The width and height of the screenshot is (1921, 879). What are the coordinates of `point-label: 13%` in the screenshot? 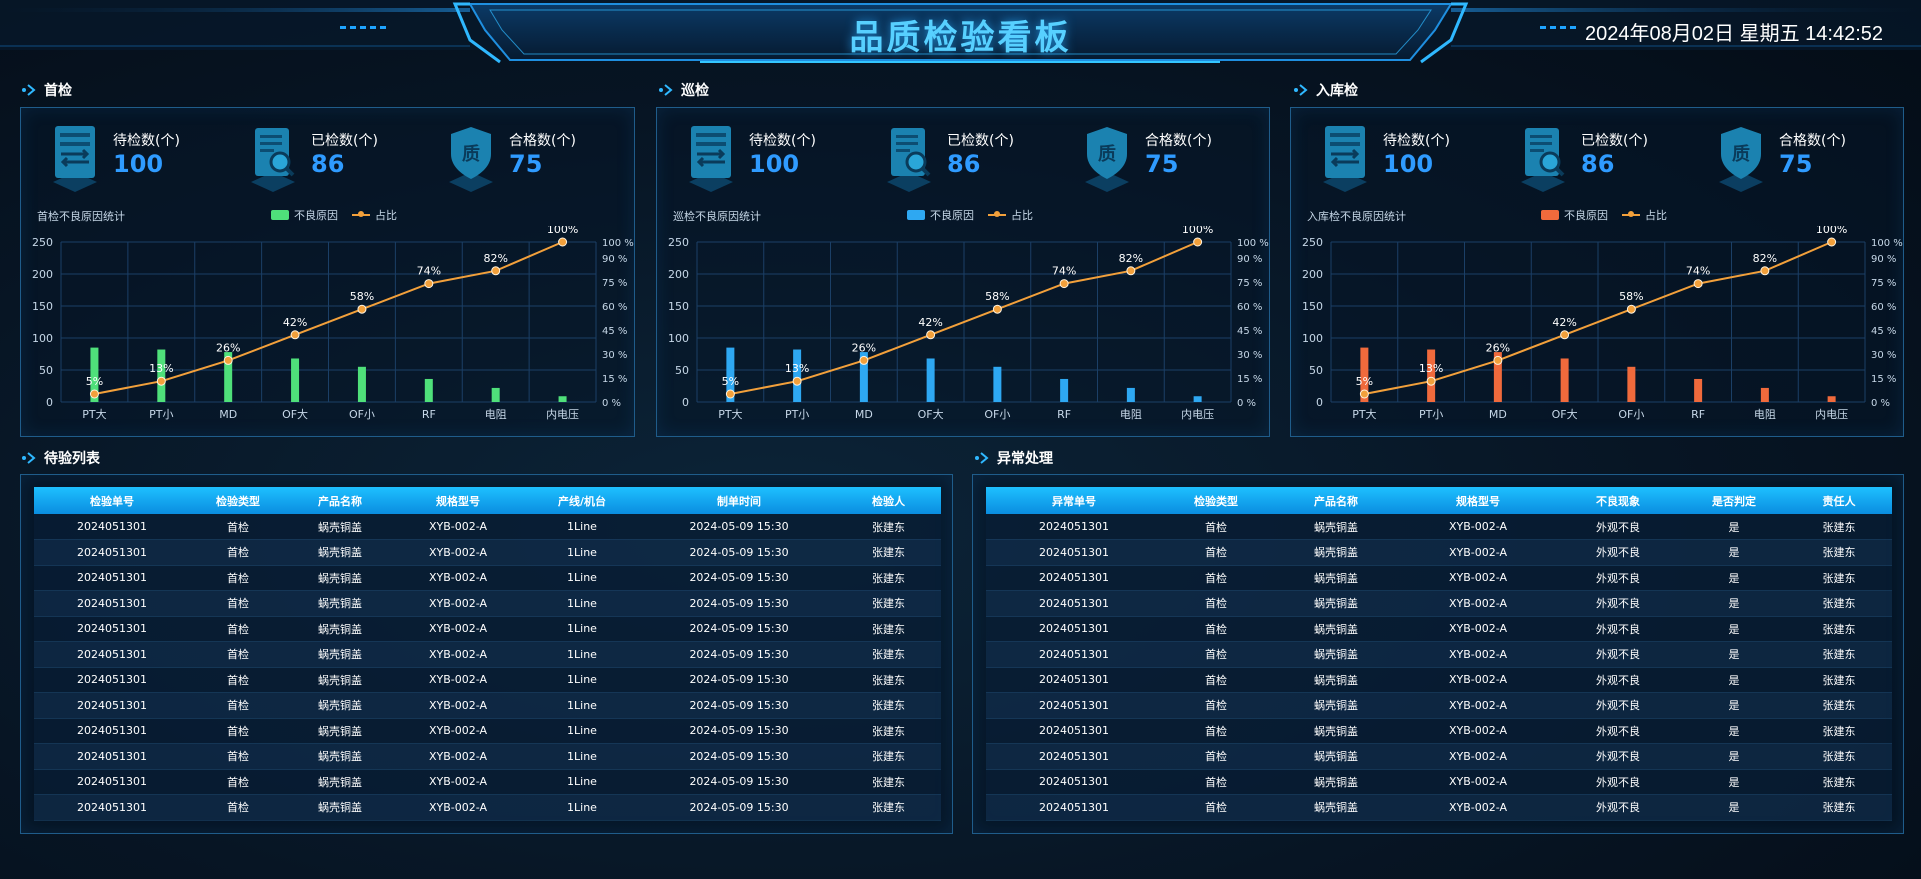 It's located at (1431, 368).